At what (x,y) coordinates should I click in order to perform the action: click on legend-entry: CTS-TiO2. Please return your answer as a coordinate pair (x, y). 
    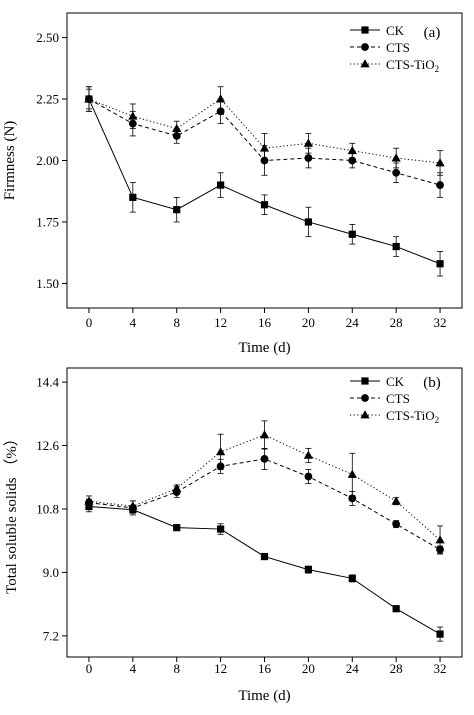
    Looking at the image, I should click on (394, 416).